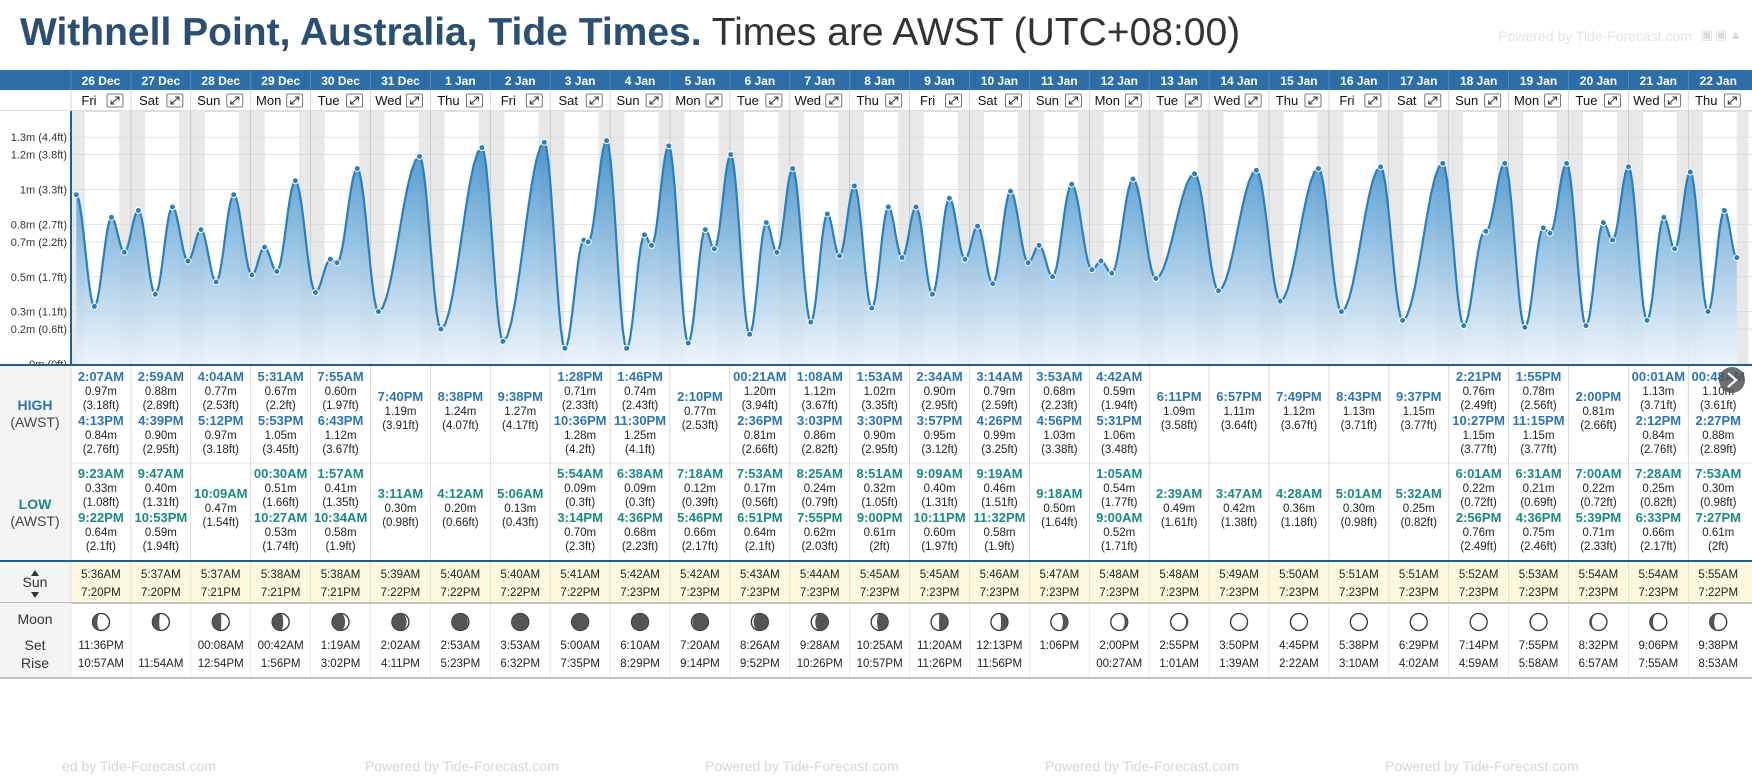 This screenshot has width=1752, height=780. Describe the element at coordinates (1478, 81) in the screenshot. I see `date-label: 18 Jan` at that location.